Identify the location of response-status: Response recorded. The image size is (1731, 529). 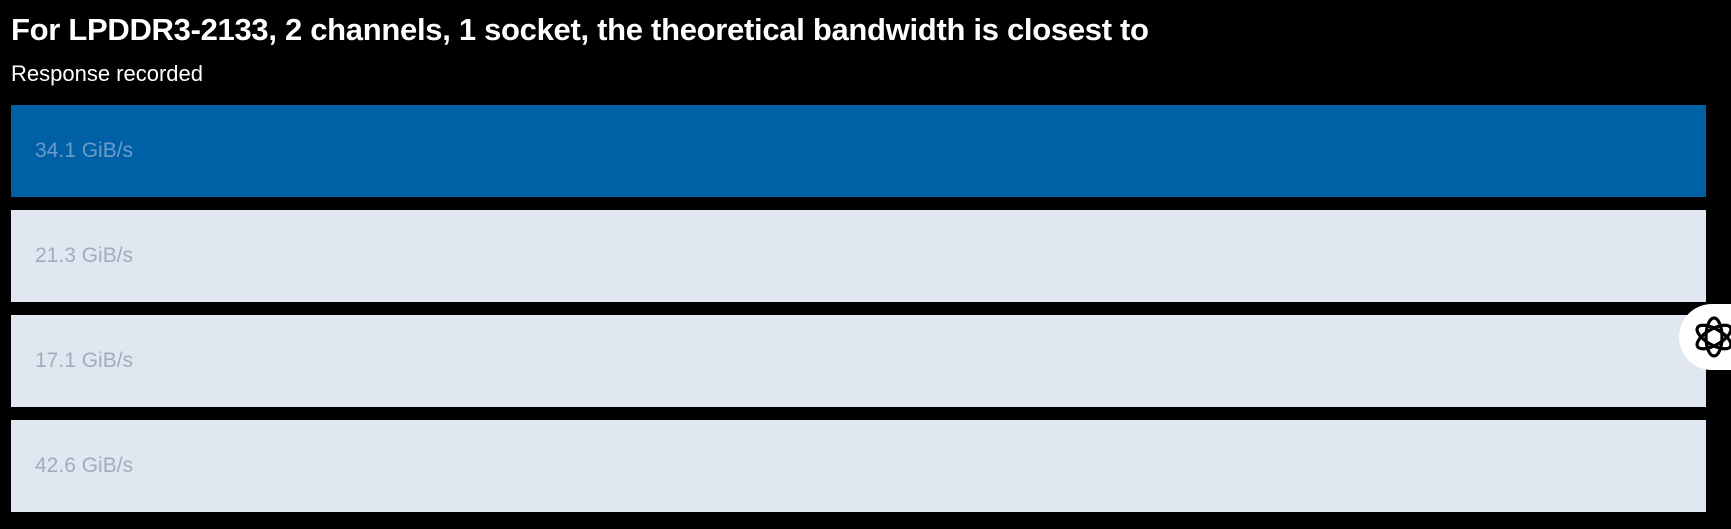
(107, 73).